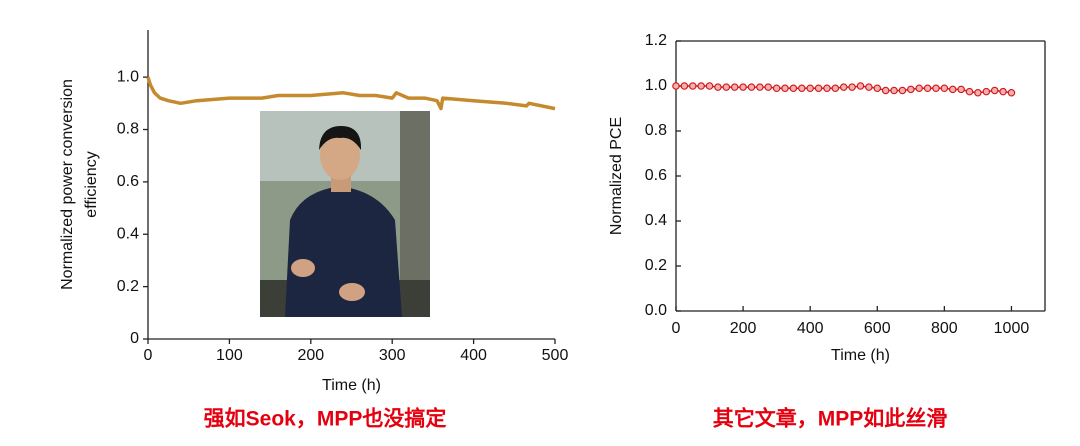 This screenshot has width=1080, height=446. What do you see at coordinates (616, 176) in the screenshot?
I see `y-axis-label: Normalized PCE` at bounding box center [616, 176].